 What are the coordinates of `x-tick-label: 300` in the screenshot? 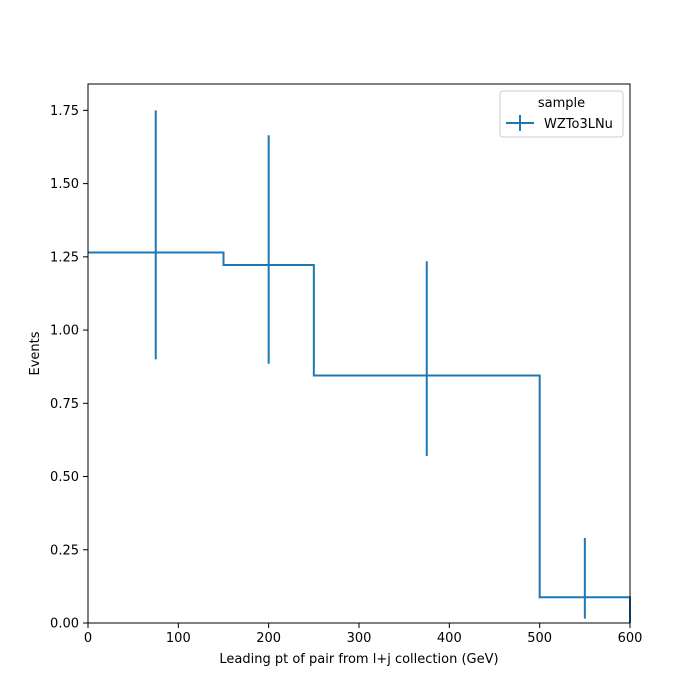 It's located at (359, 638).